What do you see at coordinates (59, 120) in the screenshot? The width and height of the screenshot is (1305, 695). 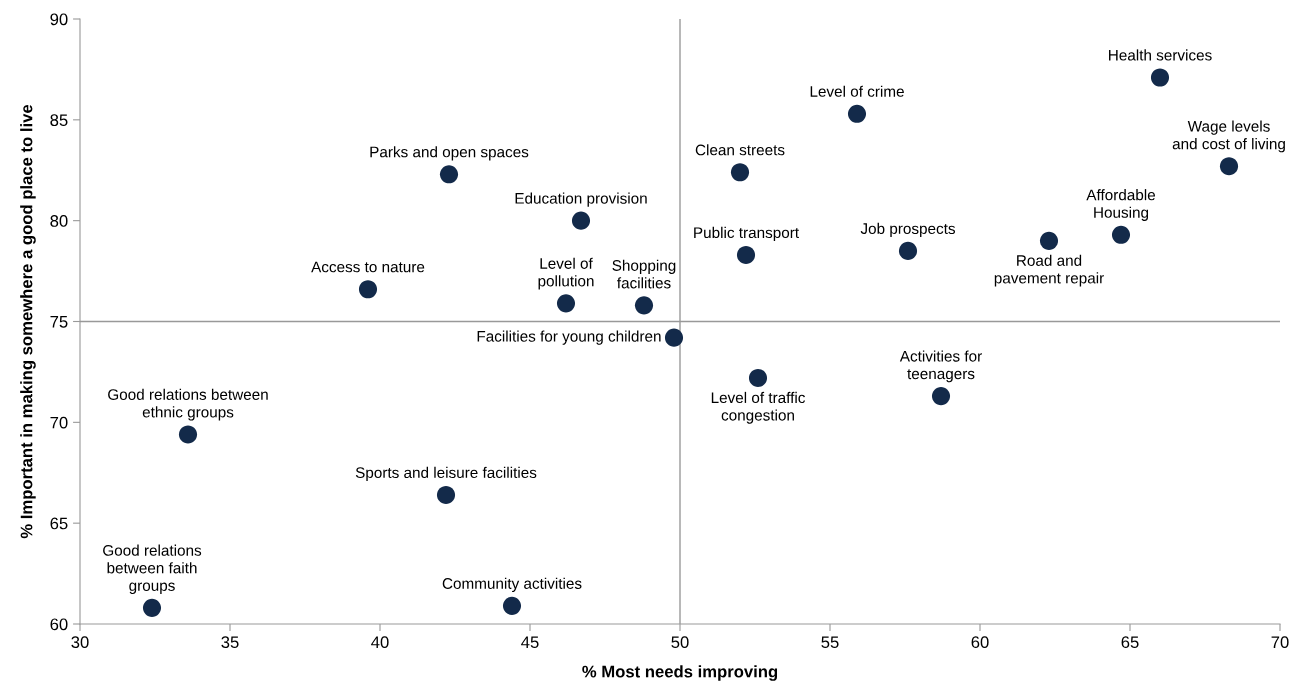 I see `y-tick-label: 85` at bounding box center [59, 120].